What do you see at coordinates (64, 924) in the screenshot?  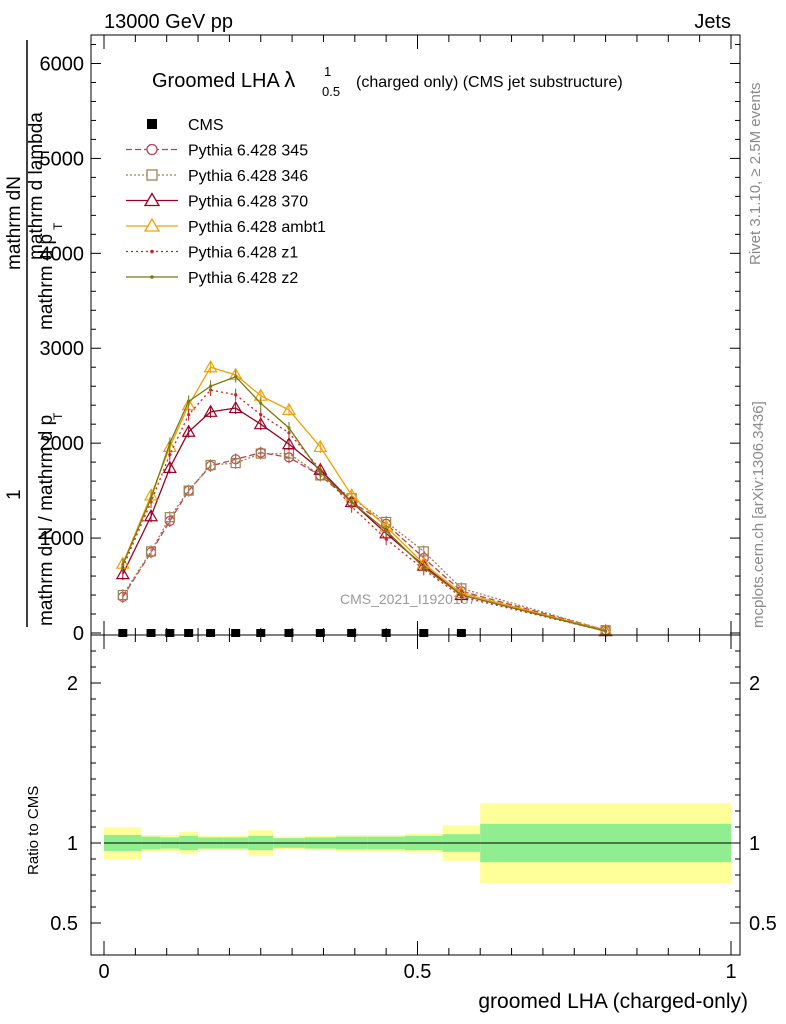 I see `ratio-y-tick-label: 0.5` at bounding box center [64, 924].